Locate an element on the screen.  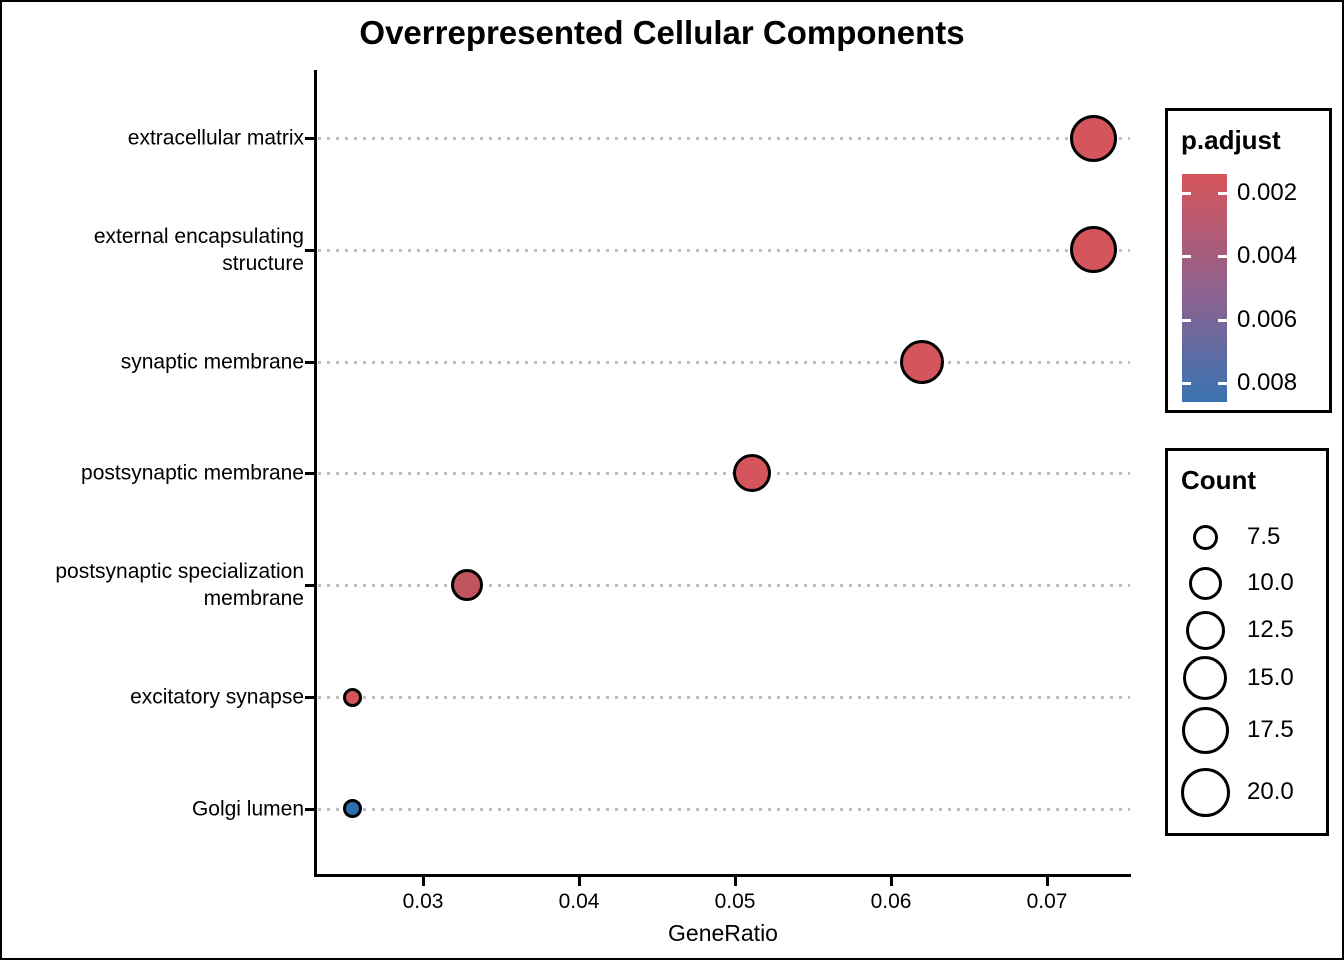
count-legend-label: 10.0 is located at coordinates (1270, 582).